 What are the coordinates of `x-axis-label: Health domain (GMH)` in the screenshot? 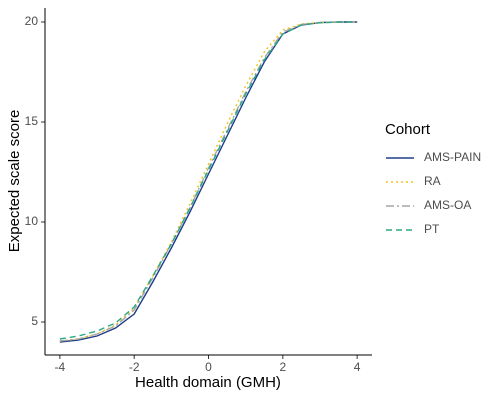 It's located at (208, 382).